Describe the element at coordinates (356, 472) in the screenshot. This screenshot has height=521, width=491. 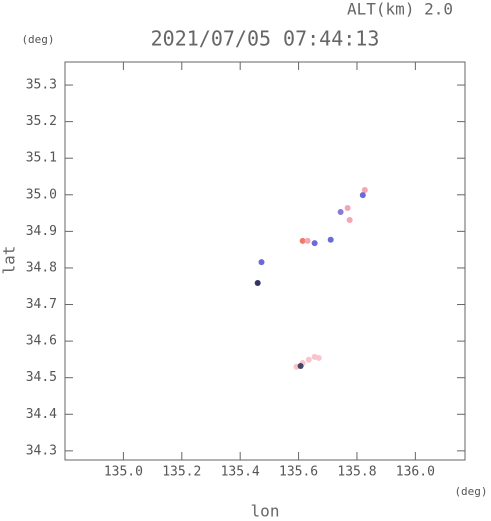
I see `x-tick-label: 135.8` at that location.